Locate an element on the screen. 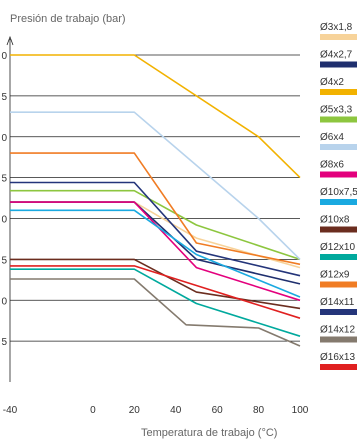 The width and height of the screenshot is (357, 439). x-tick-label-2: 20 is located at coordinates (135, 410).